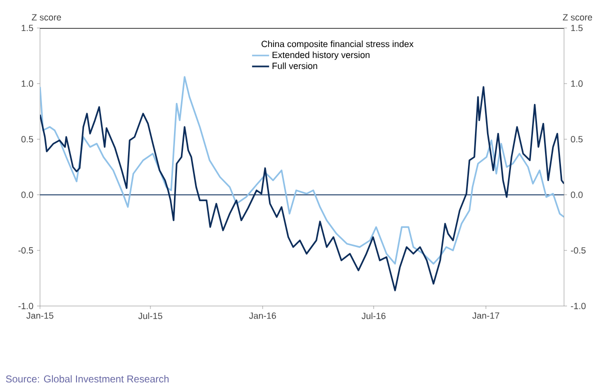  Describe the element at coordinates (262, 315) in the screenshot. I see `x-tick-label: Jan-16` at that location.